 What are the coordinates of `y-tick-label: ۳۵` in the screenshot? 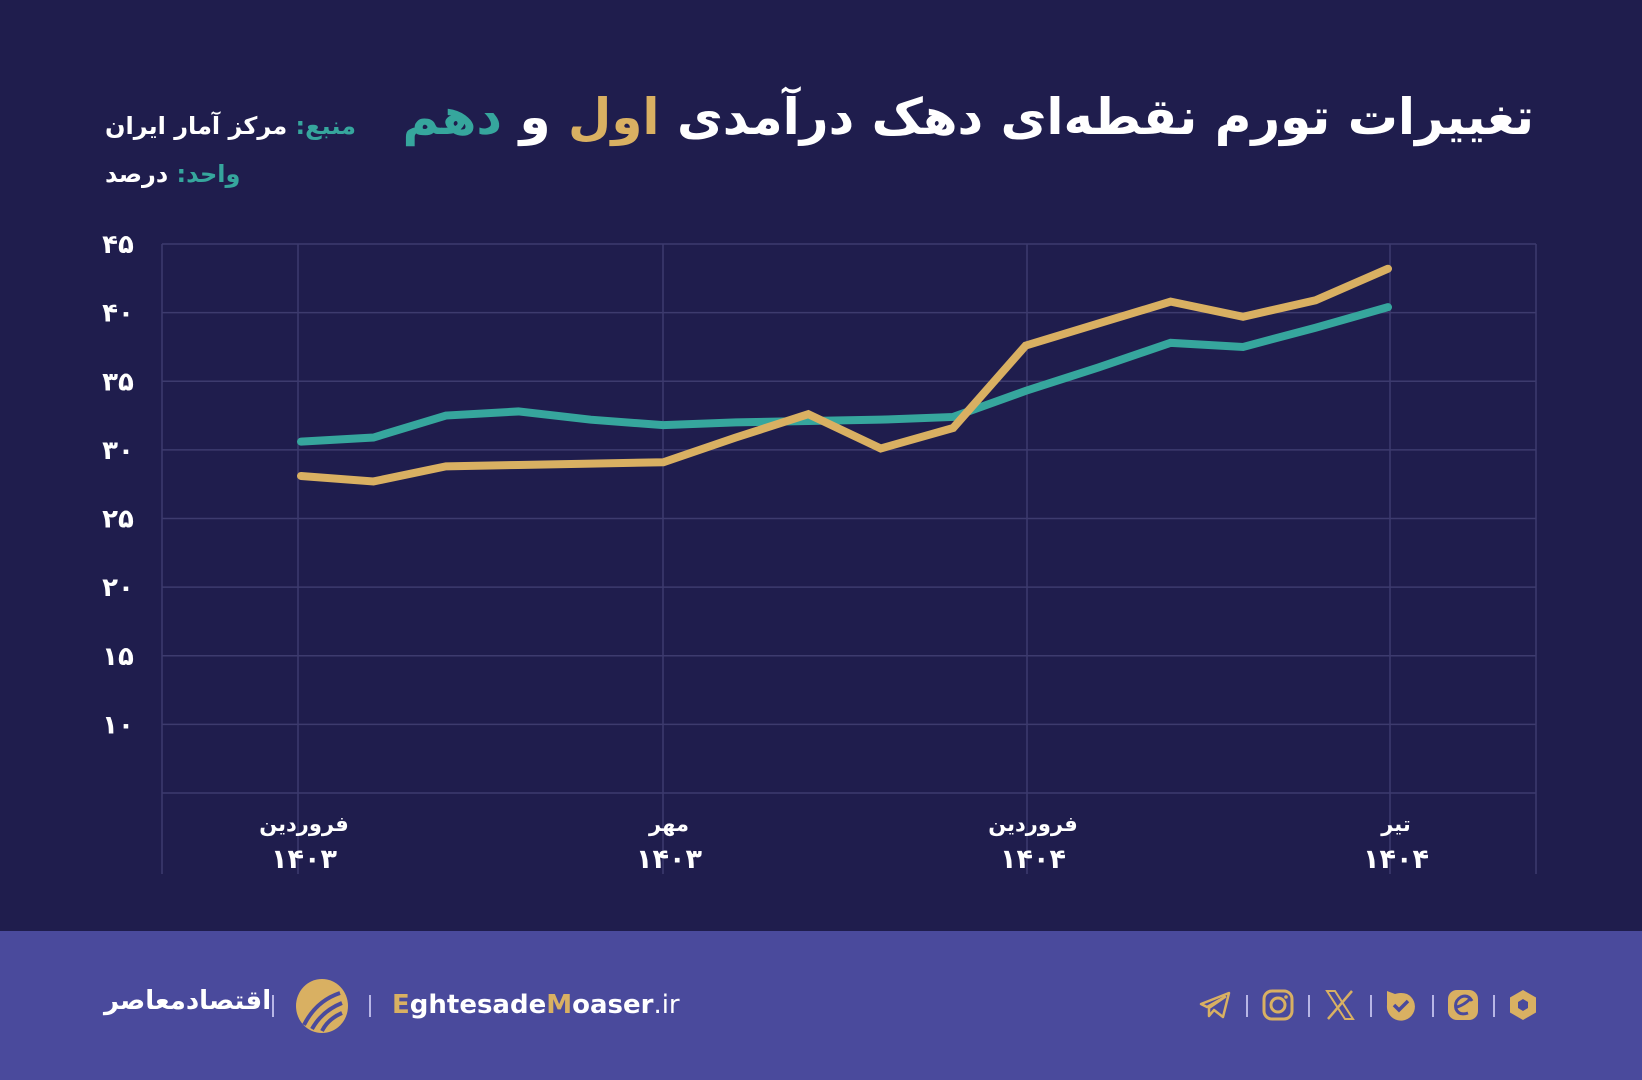 It's located at (118, 382).